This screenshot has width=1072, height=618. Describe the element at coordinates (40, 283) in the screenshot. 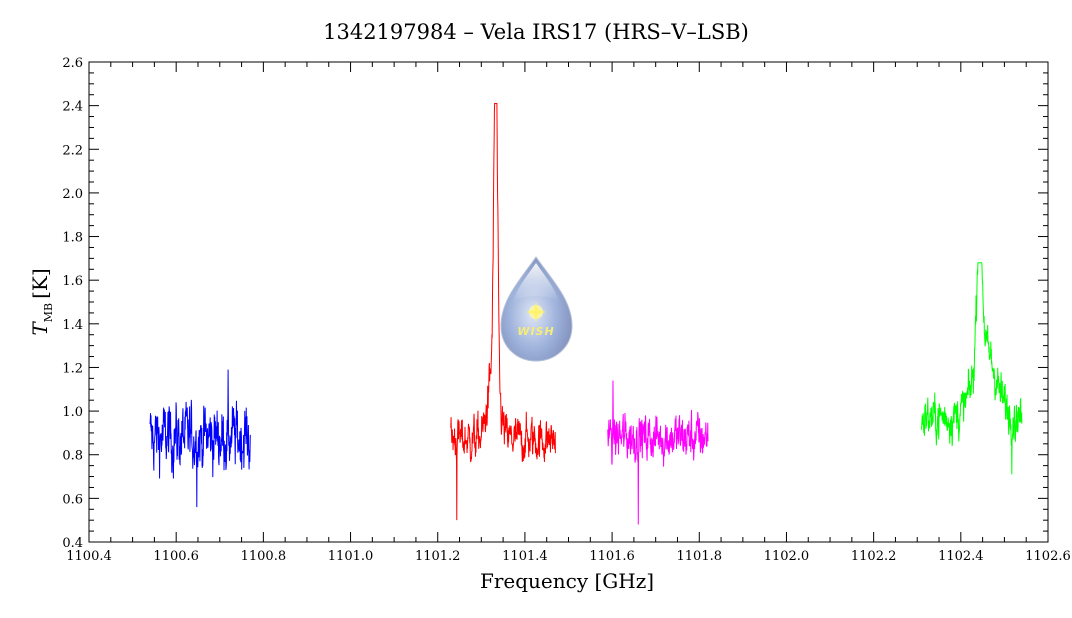

I see `y-axis-label-unit: [K]` at that location.